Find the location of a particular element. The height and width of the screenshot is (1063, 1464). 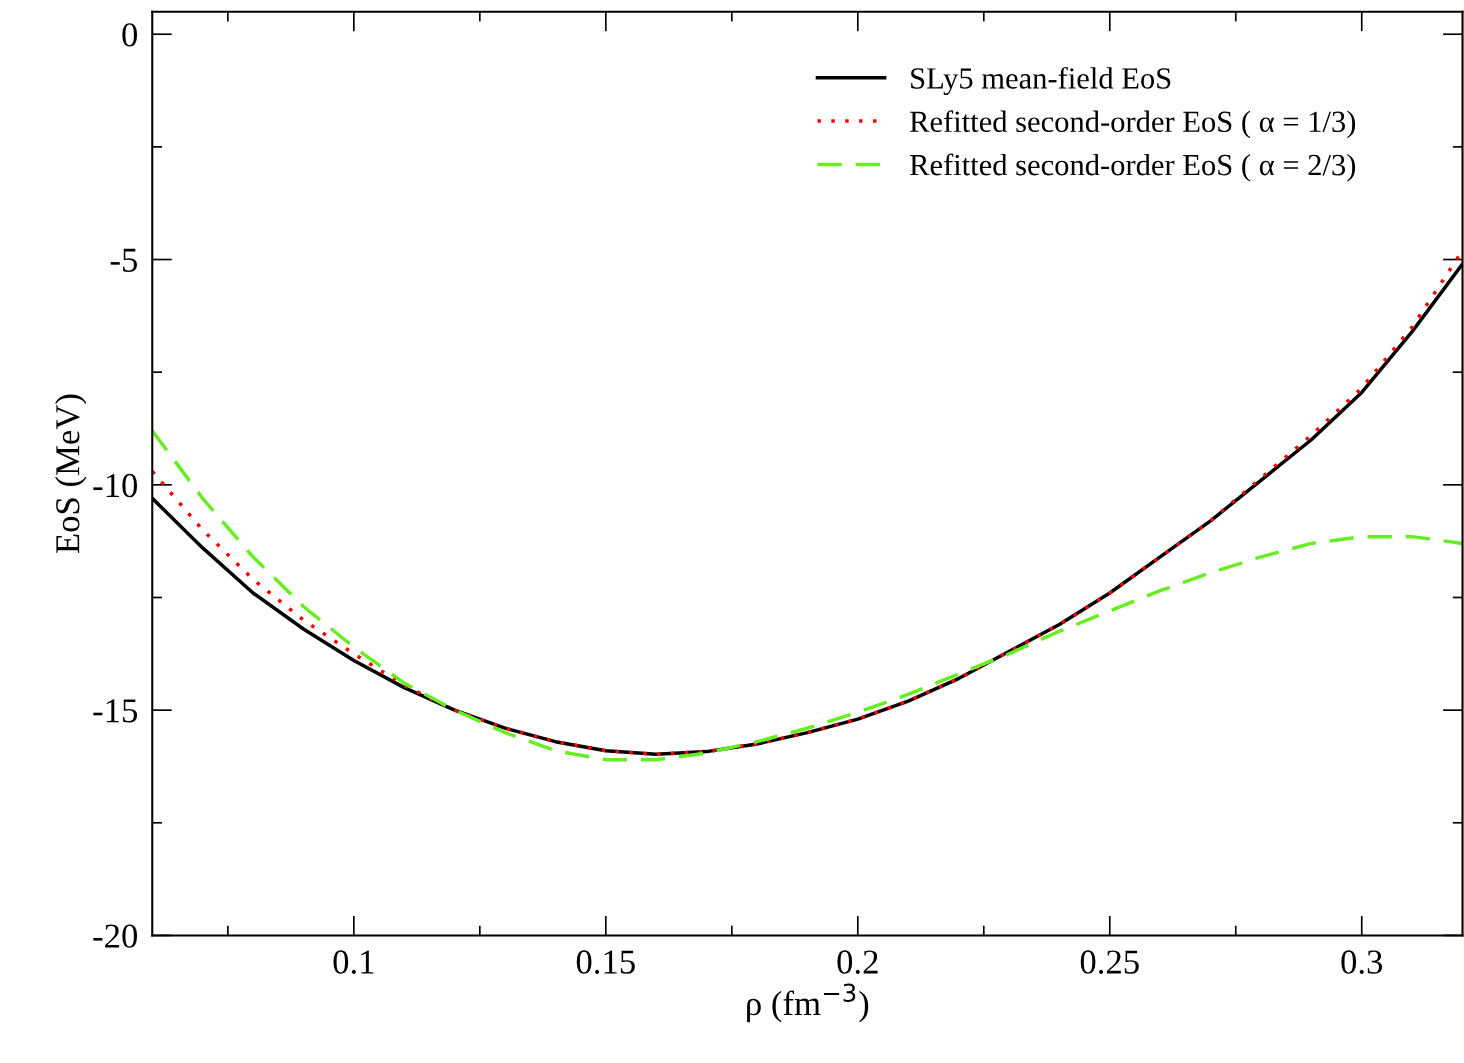

legend-label: Refitted second-order EoS ( α = 1/3) is located at coordinates (1132, 124).